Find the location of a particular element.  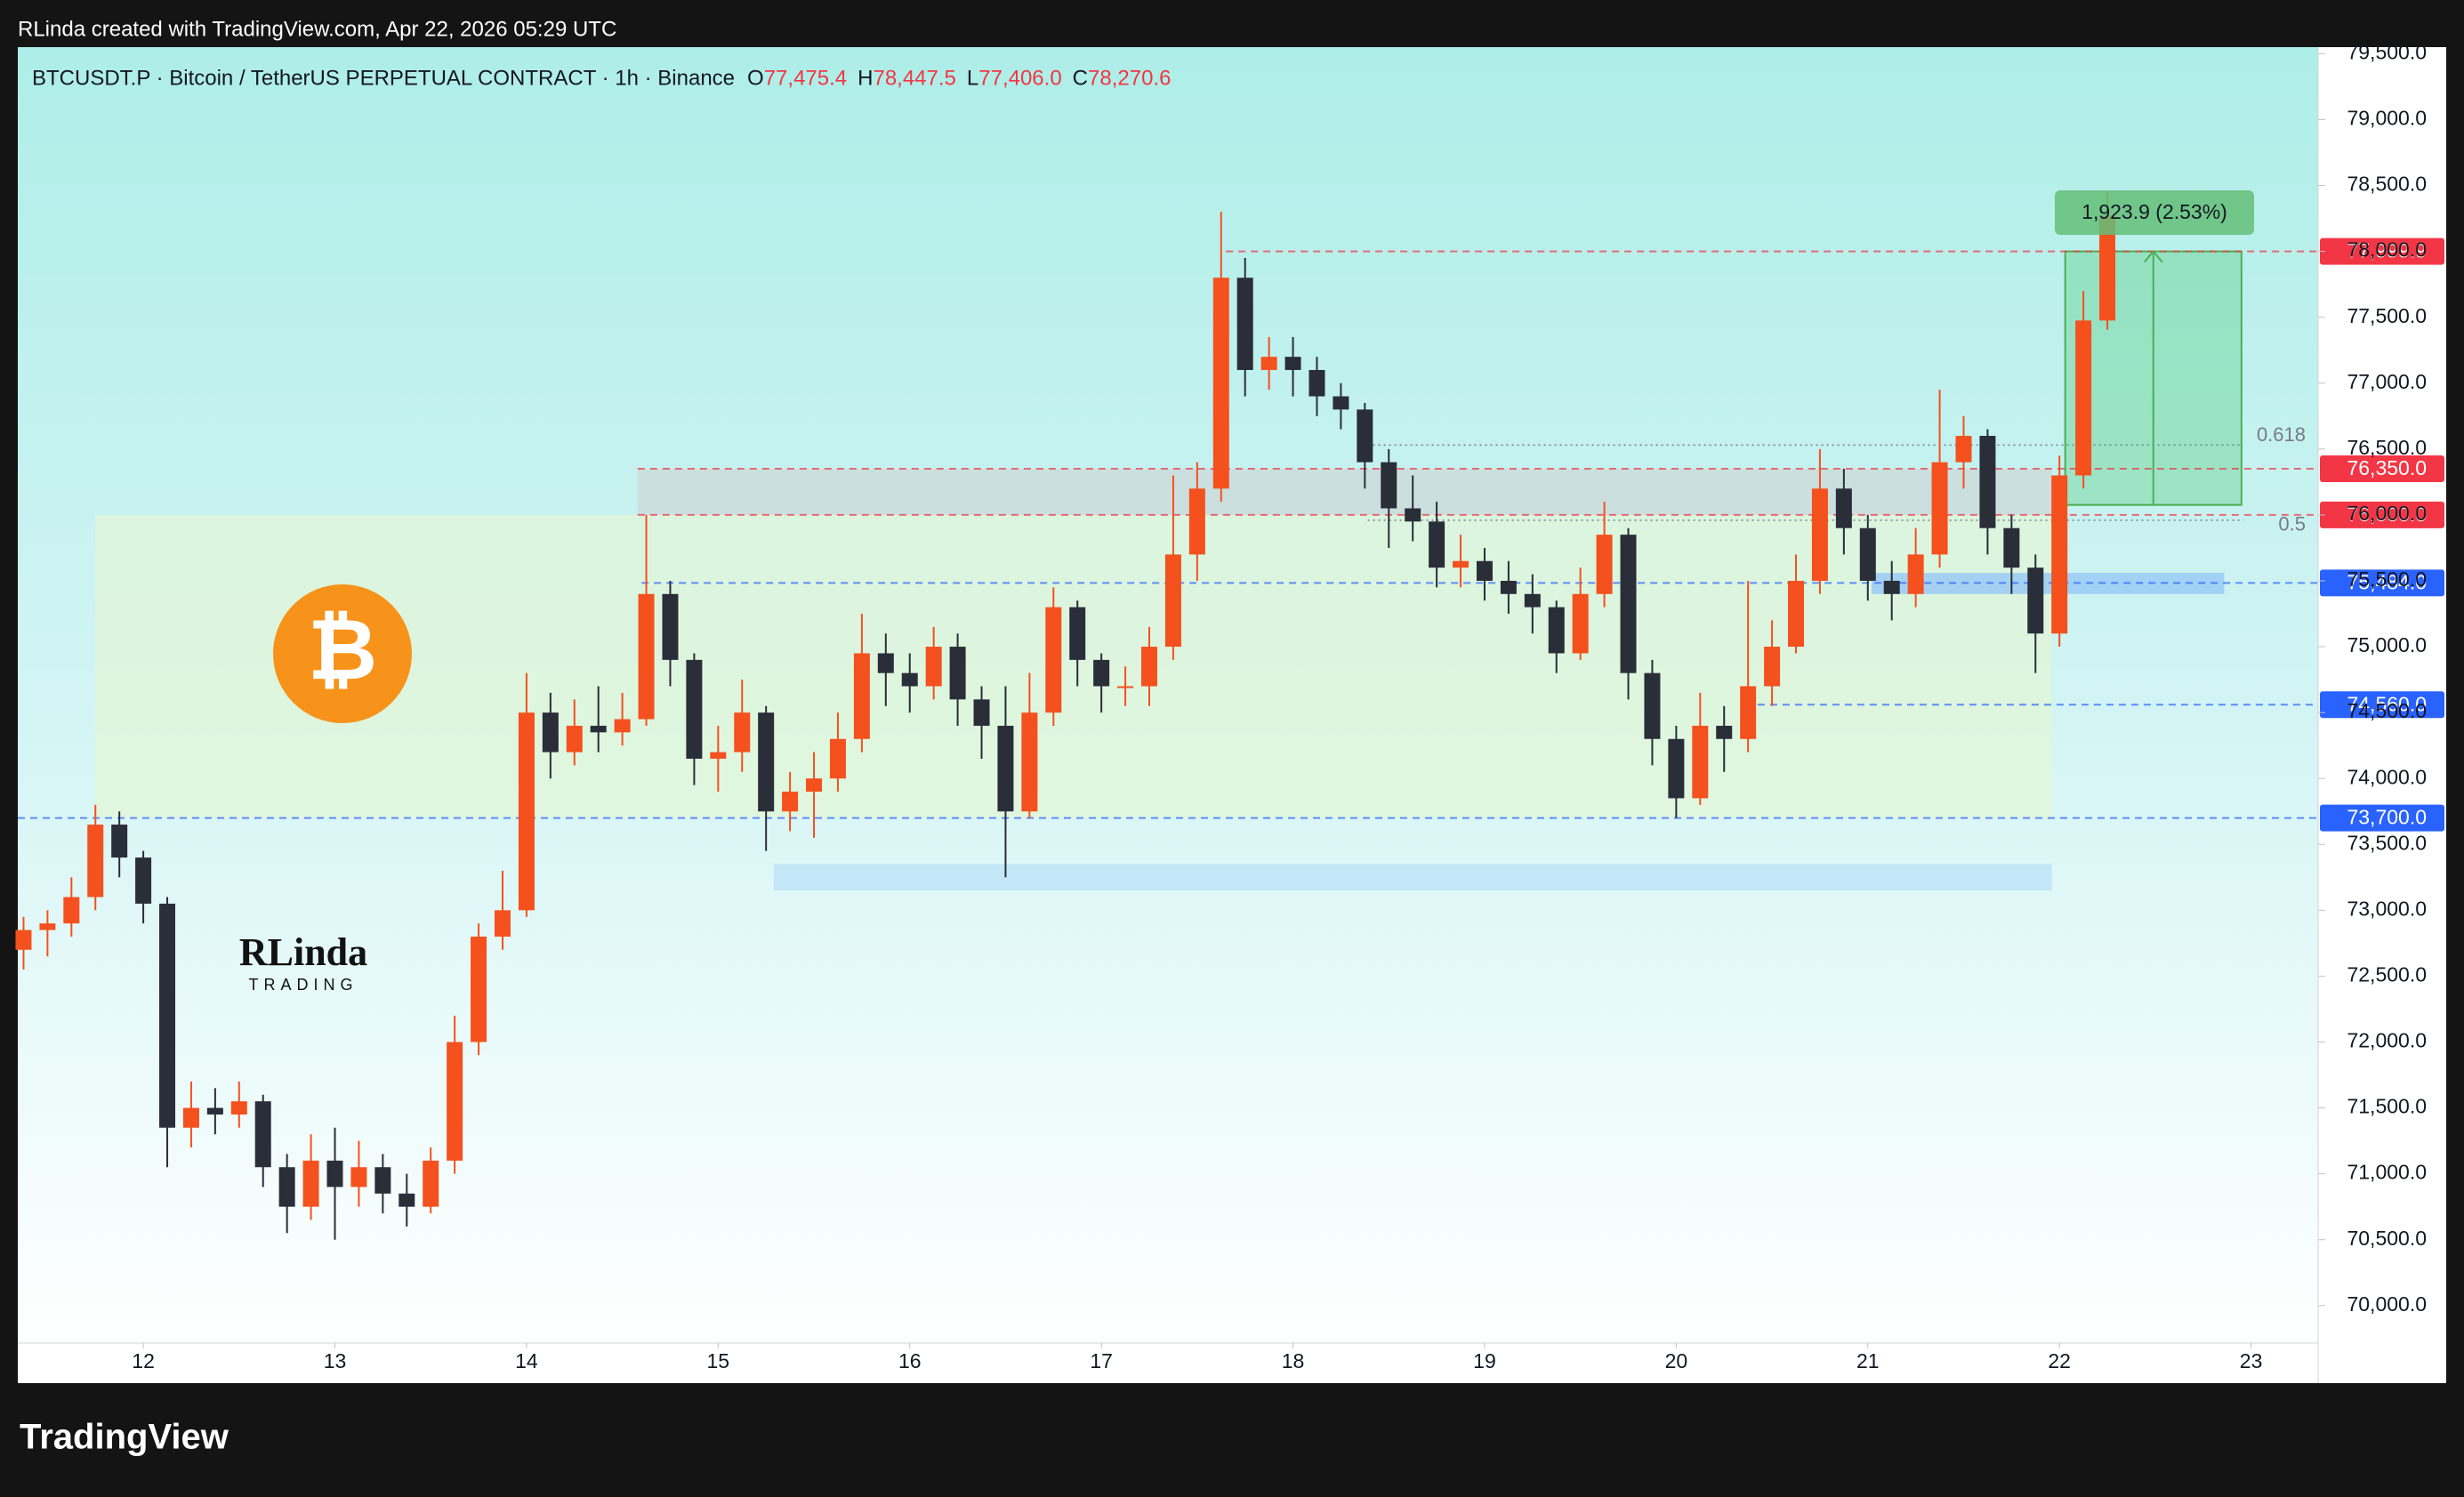

watermark-name: RLinda is located at coordinates (303, 952).